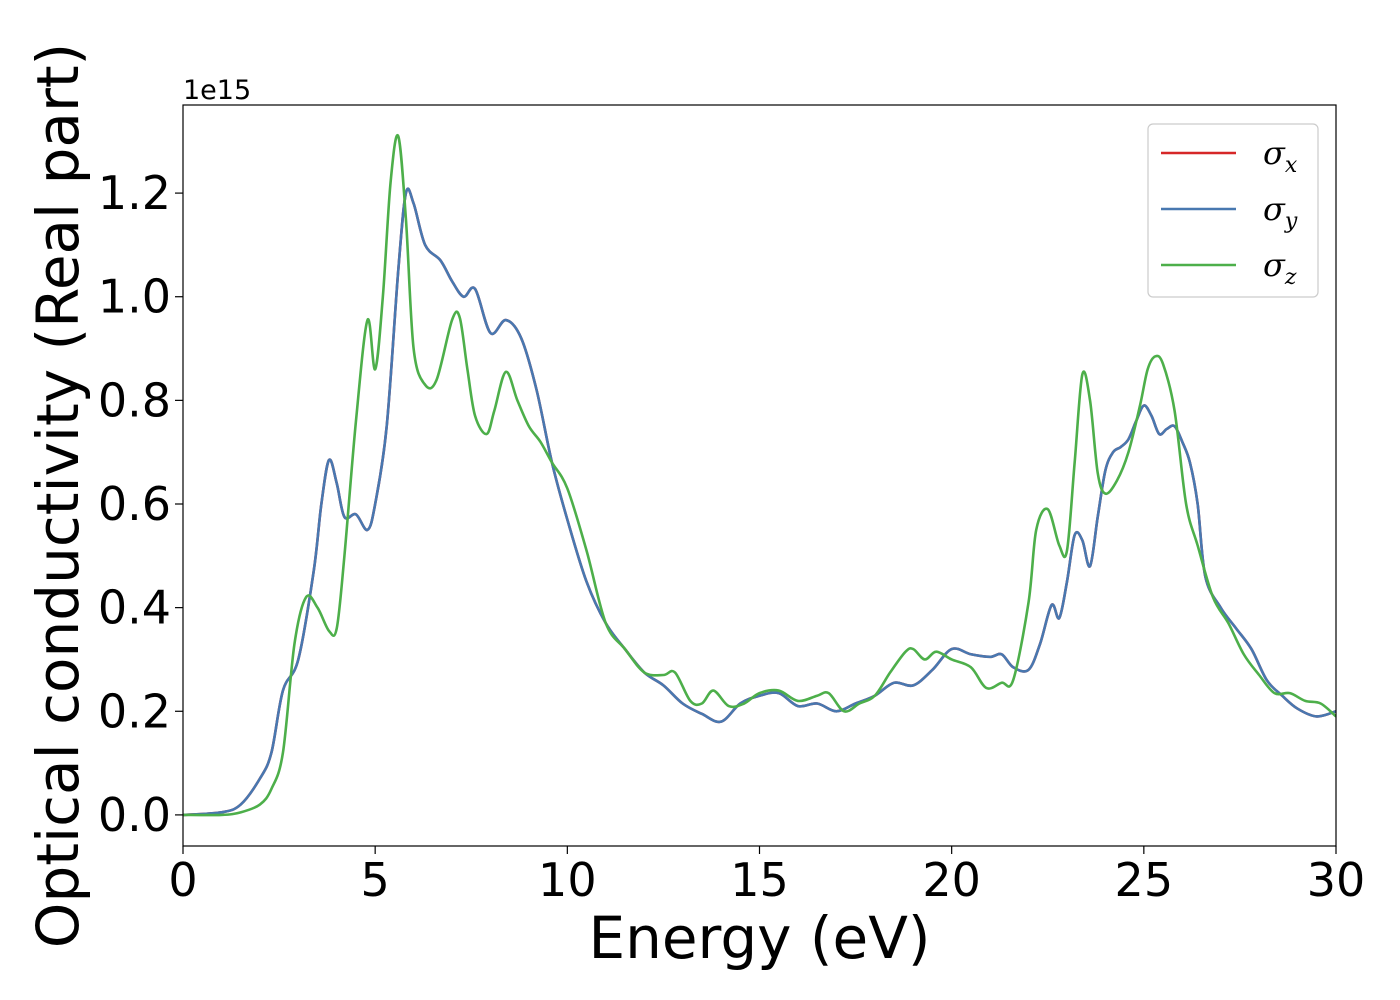  I want to click on x-tick-label: 5, so click(375, 880).